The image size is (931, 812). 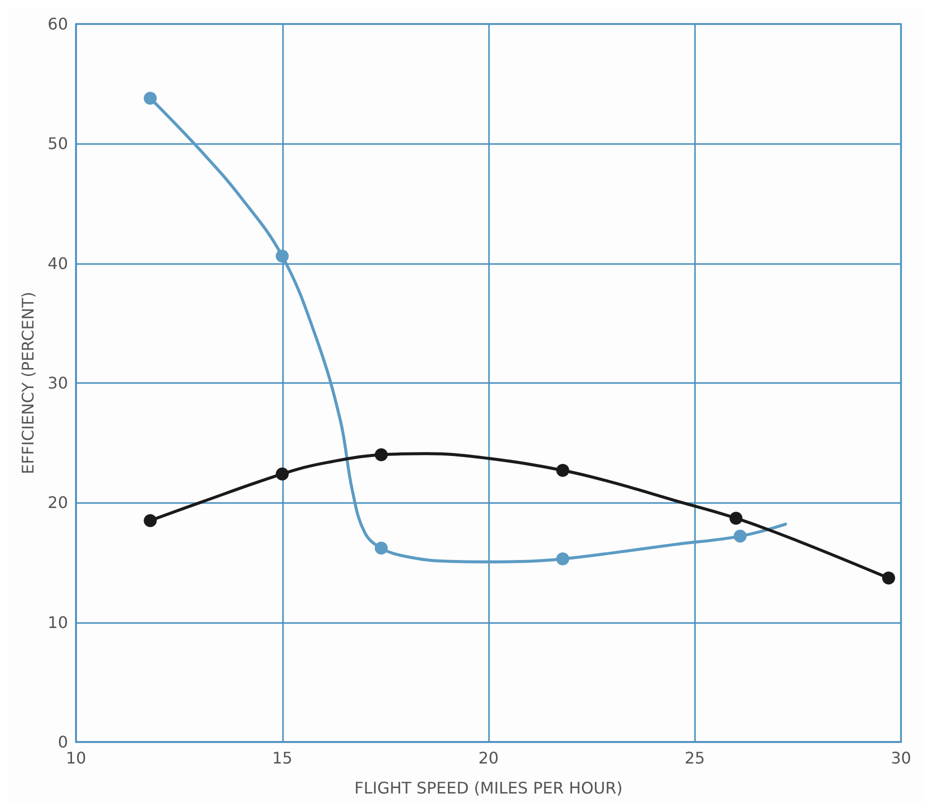 I want to click on x-tick-label: 25, so click(x=694, y=758).